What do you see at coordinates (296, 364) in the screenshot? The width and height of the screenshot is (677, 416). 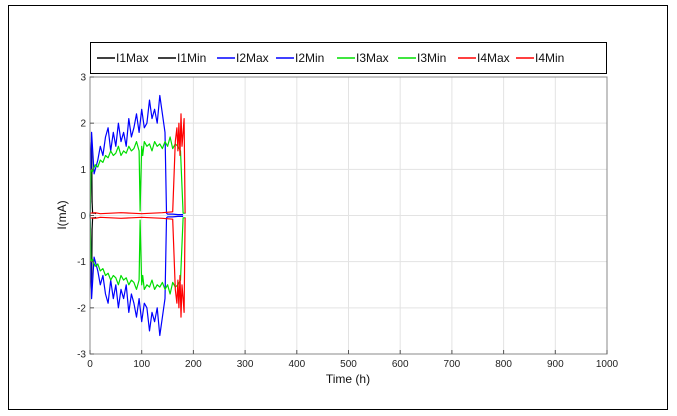 I see `x-tick-label: 400` at bounding box center [296, 364].